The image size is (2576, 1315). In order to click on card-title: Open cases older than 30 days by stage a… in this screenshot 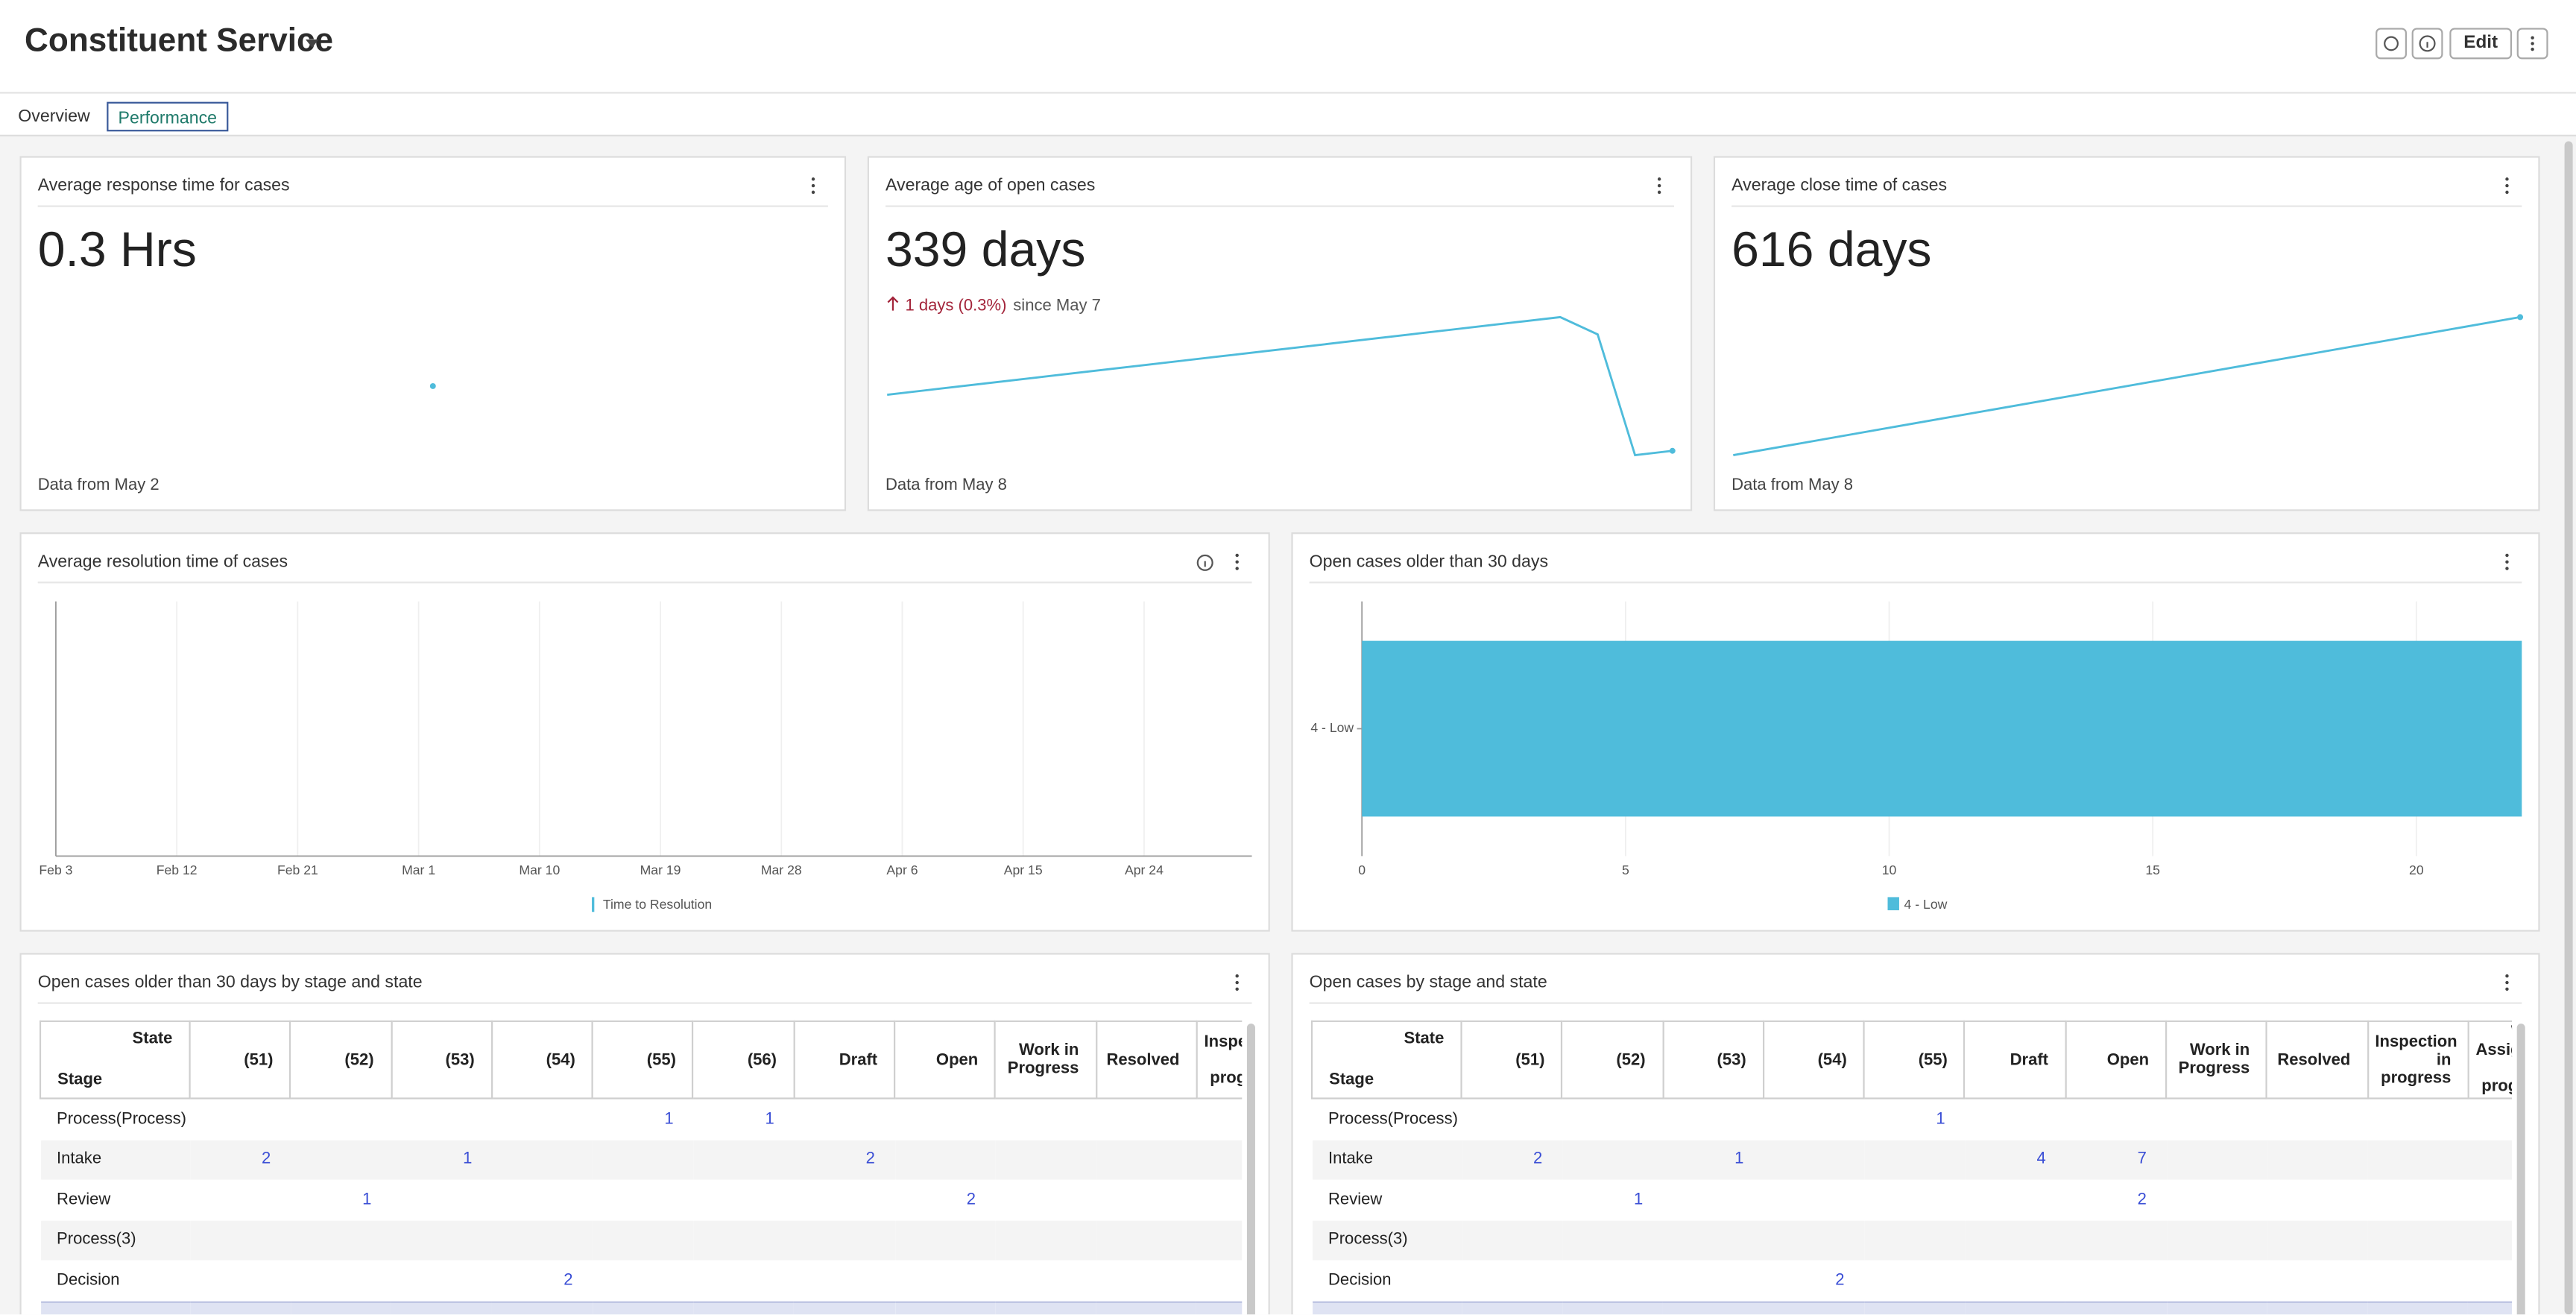, I will do `click(230, 982)`.